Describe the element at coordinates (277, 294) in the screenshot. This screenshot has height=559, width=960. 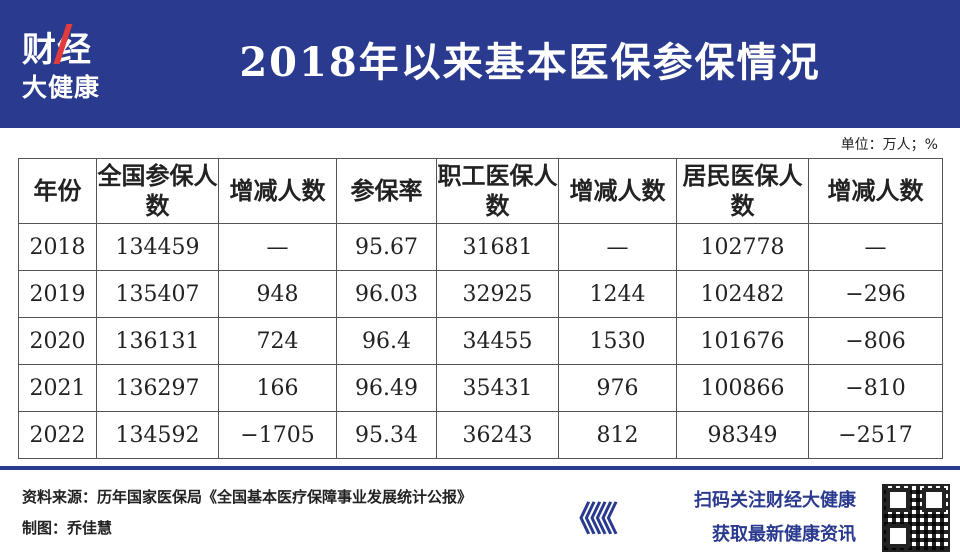
I see `table-cell: 948` at that location.